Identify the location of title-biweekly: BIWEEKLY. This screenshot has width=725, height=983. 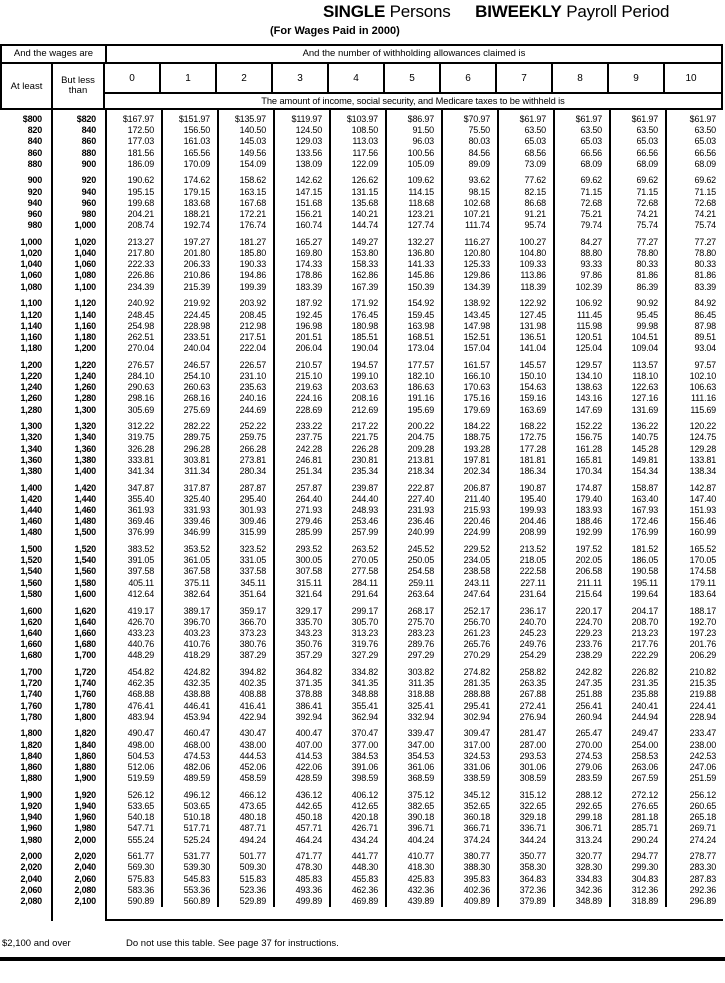
(518, 11).